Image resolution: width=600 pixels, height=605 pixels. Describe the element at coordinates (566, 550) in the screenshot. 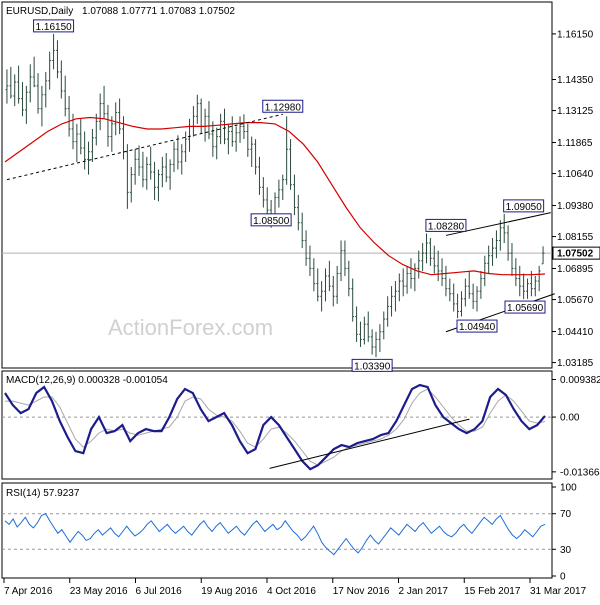

I see `rsi-tick-label: 30` at that location.